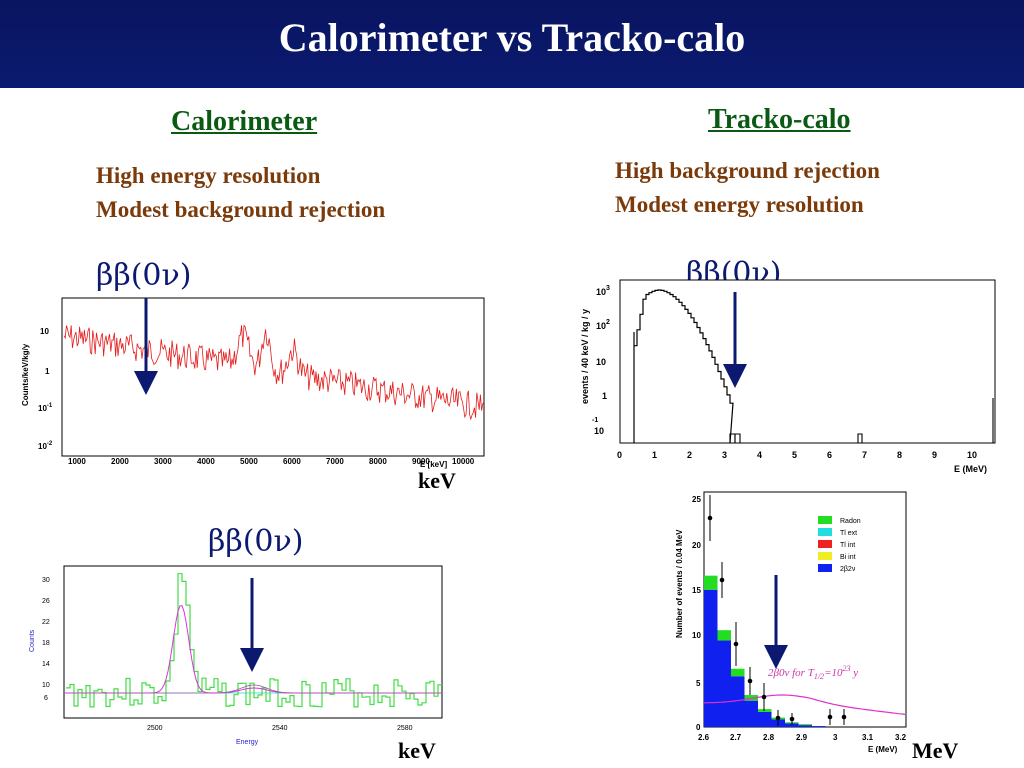 The width and height of the screenshot is (1024, 768). What do you see at coordinates (654, 455) in the screenshot?
I see `x-tick-label: 1` at bounding box center [654, 455].